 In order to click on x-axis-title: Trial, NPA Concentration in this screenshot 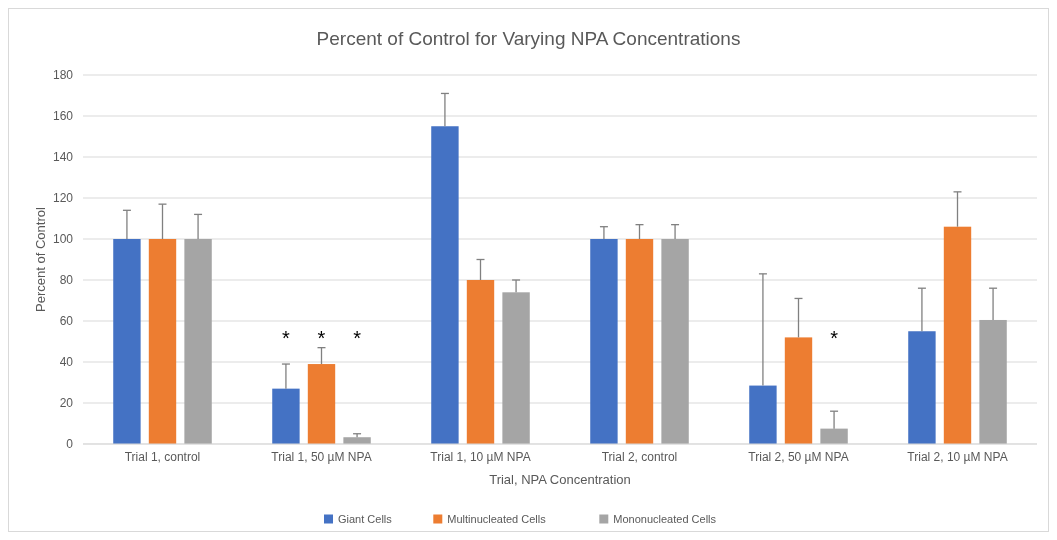, I will do `click(560, 479)`.